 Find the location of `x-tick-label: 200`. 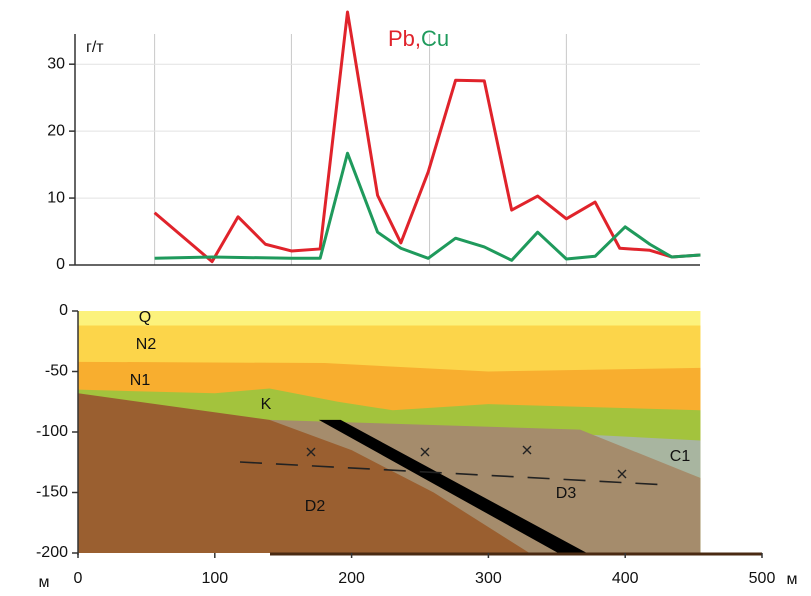

x-tick-label: 200 is located at coordinates (351, 578).